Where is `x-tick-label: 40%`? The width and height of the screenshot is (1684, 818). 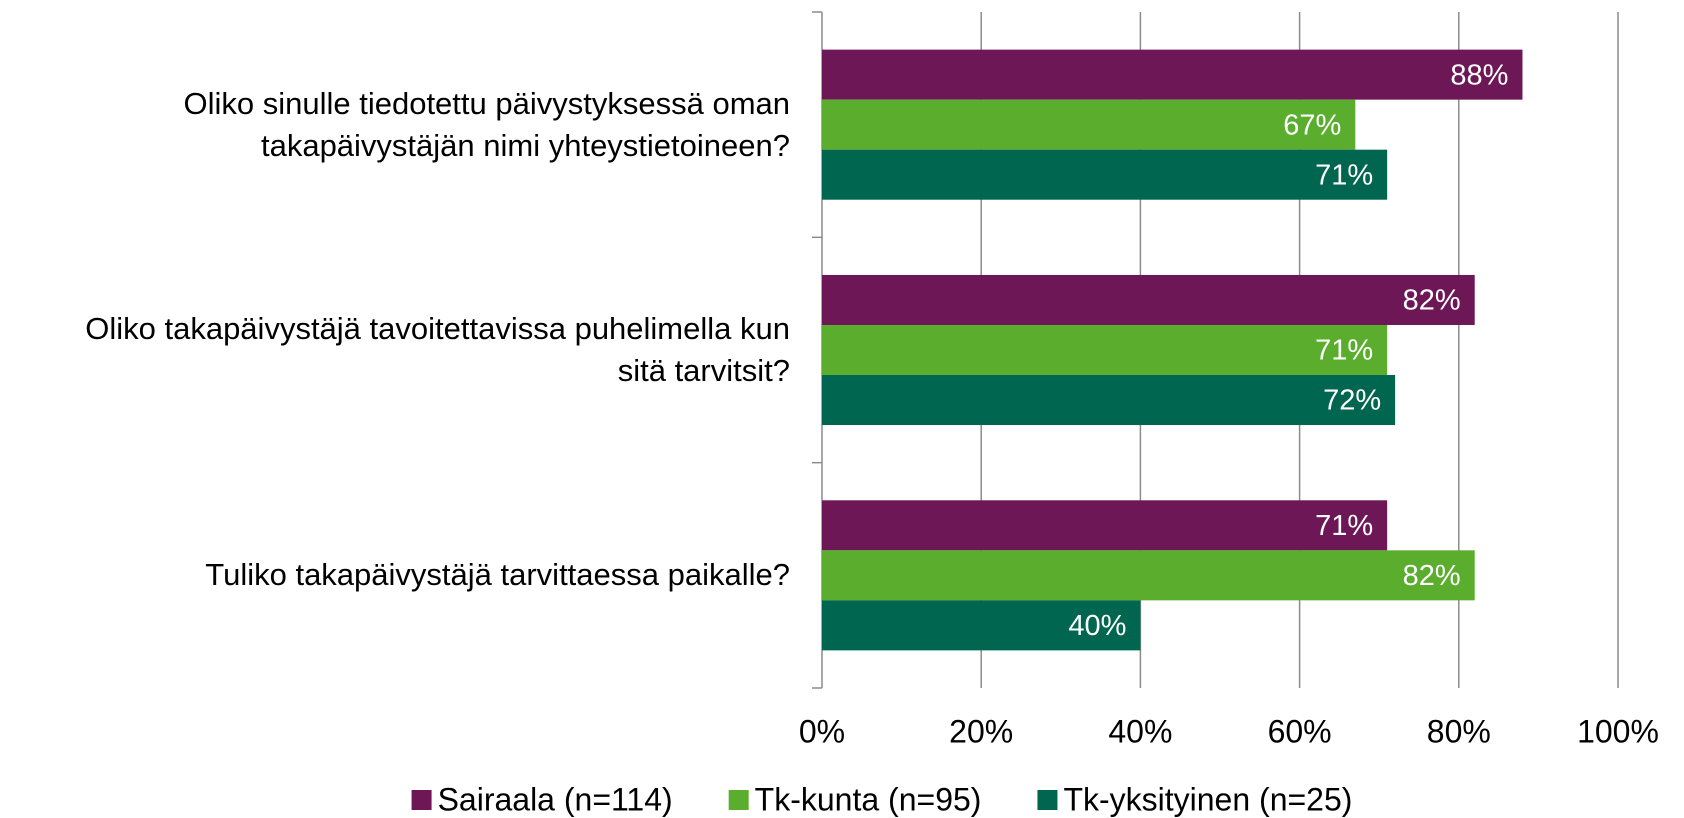 x-tick-label: 40% is located at coordinates (1140, 731).